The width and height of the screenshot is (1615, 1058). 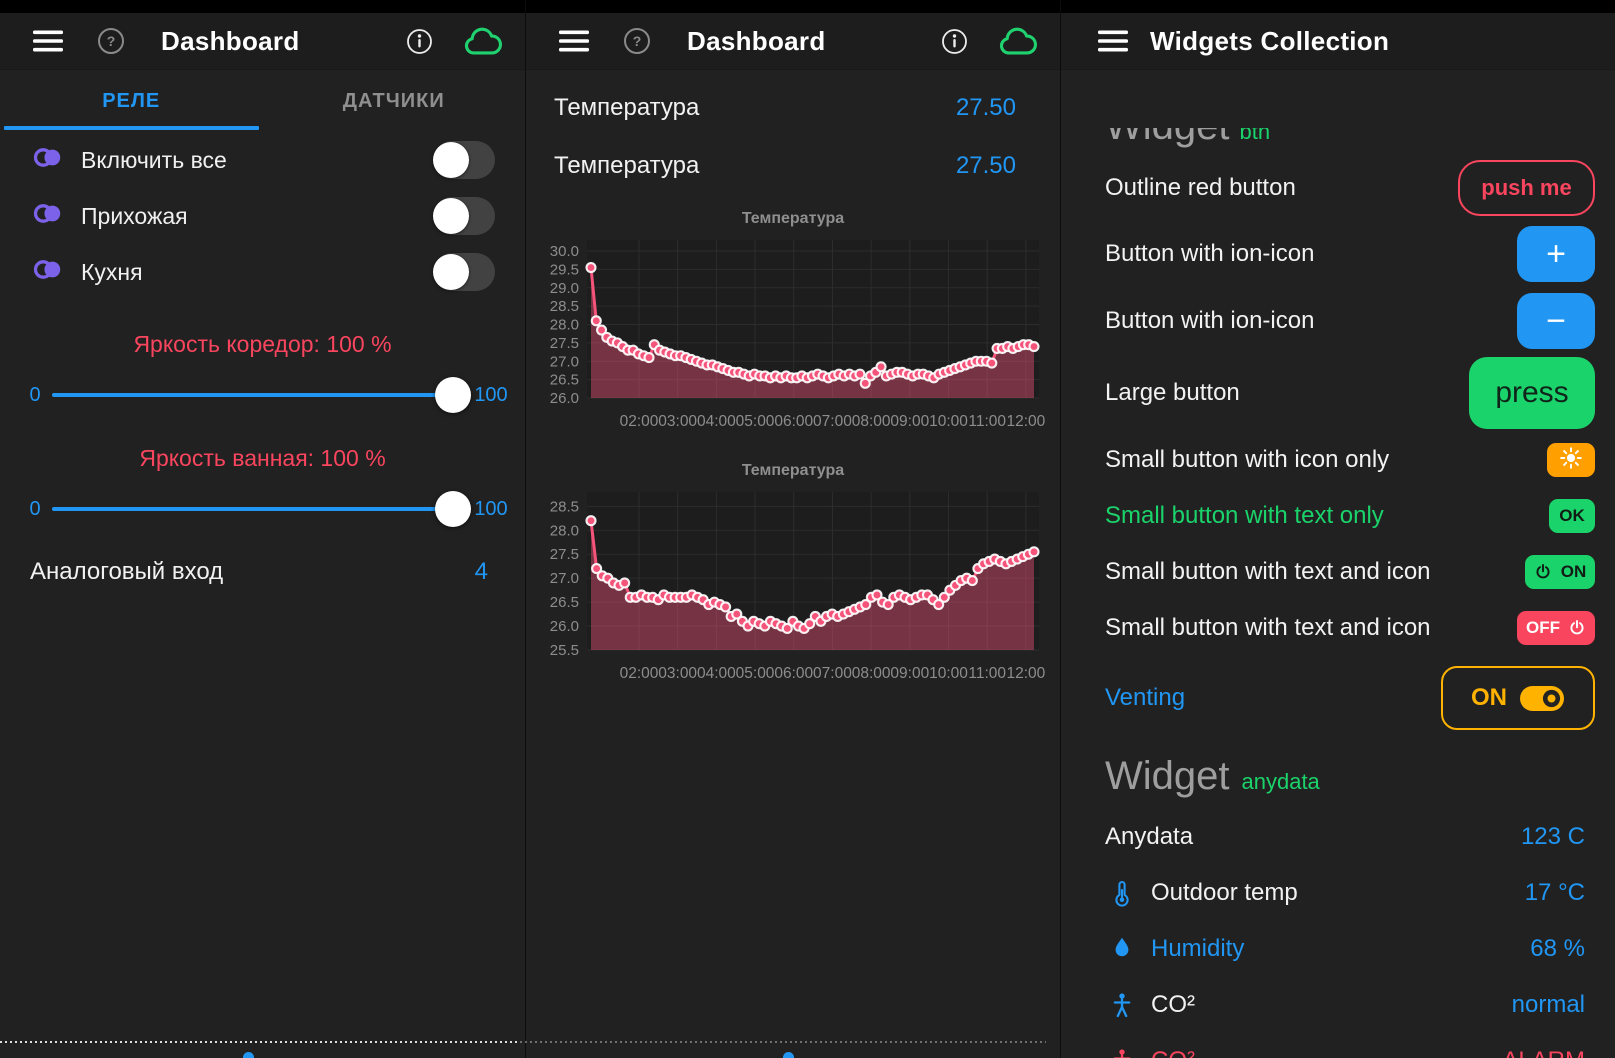 What do you see at coordinates (1122, 1005) in the screenshot?
I see `person-icon` at bounding box center [1122, 1005].